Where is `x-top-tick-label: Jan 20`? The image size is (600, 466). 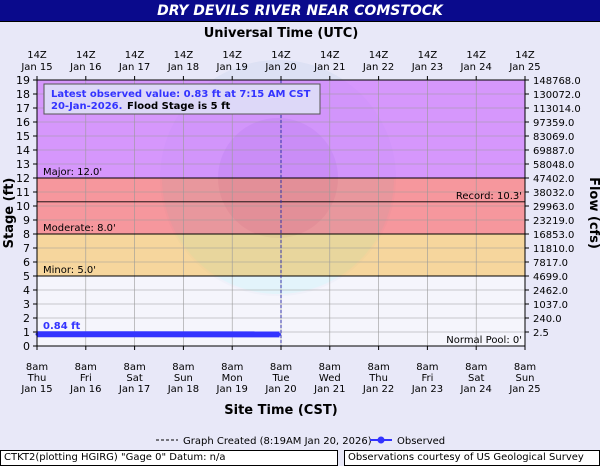 x-top-tick-label: Jan 20 is located at coordinates (280, 67).